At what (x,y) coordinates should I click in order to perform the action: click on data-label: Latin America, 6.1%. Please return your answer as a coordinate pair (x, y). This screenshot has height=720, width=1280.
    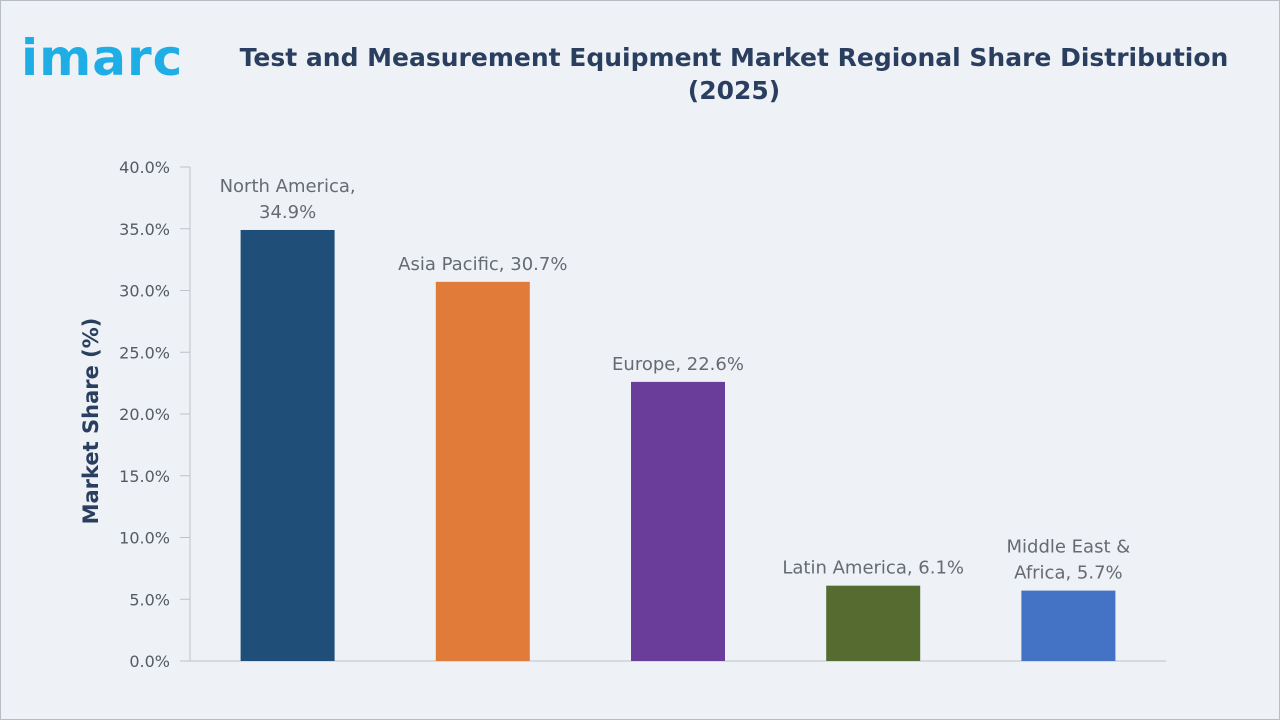
    Looking at the image, I should click on (873, 568).